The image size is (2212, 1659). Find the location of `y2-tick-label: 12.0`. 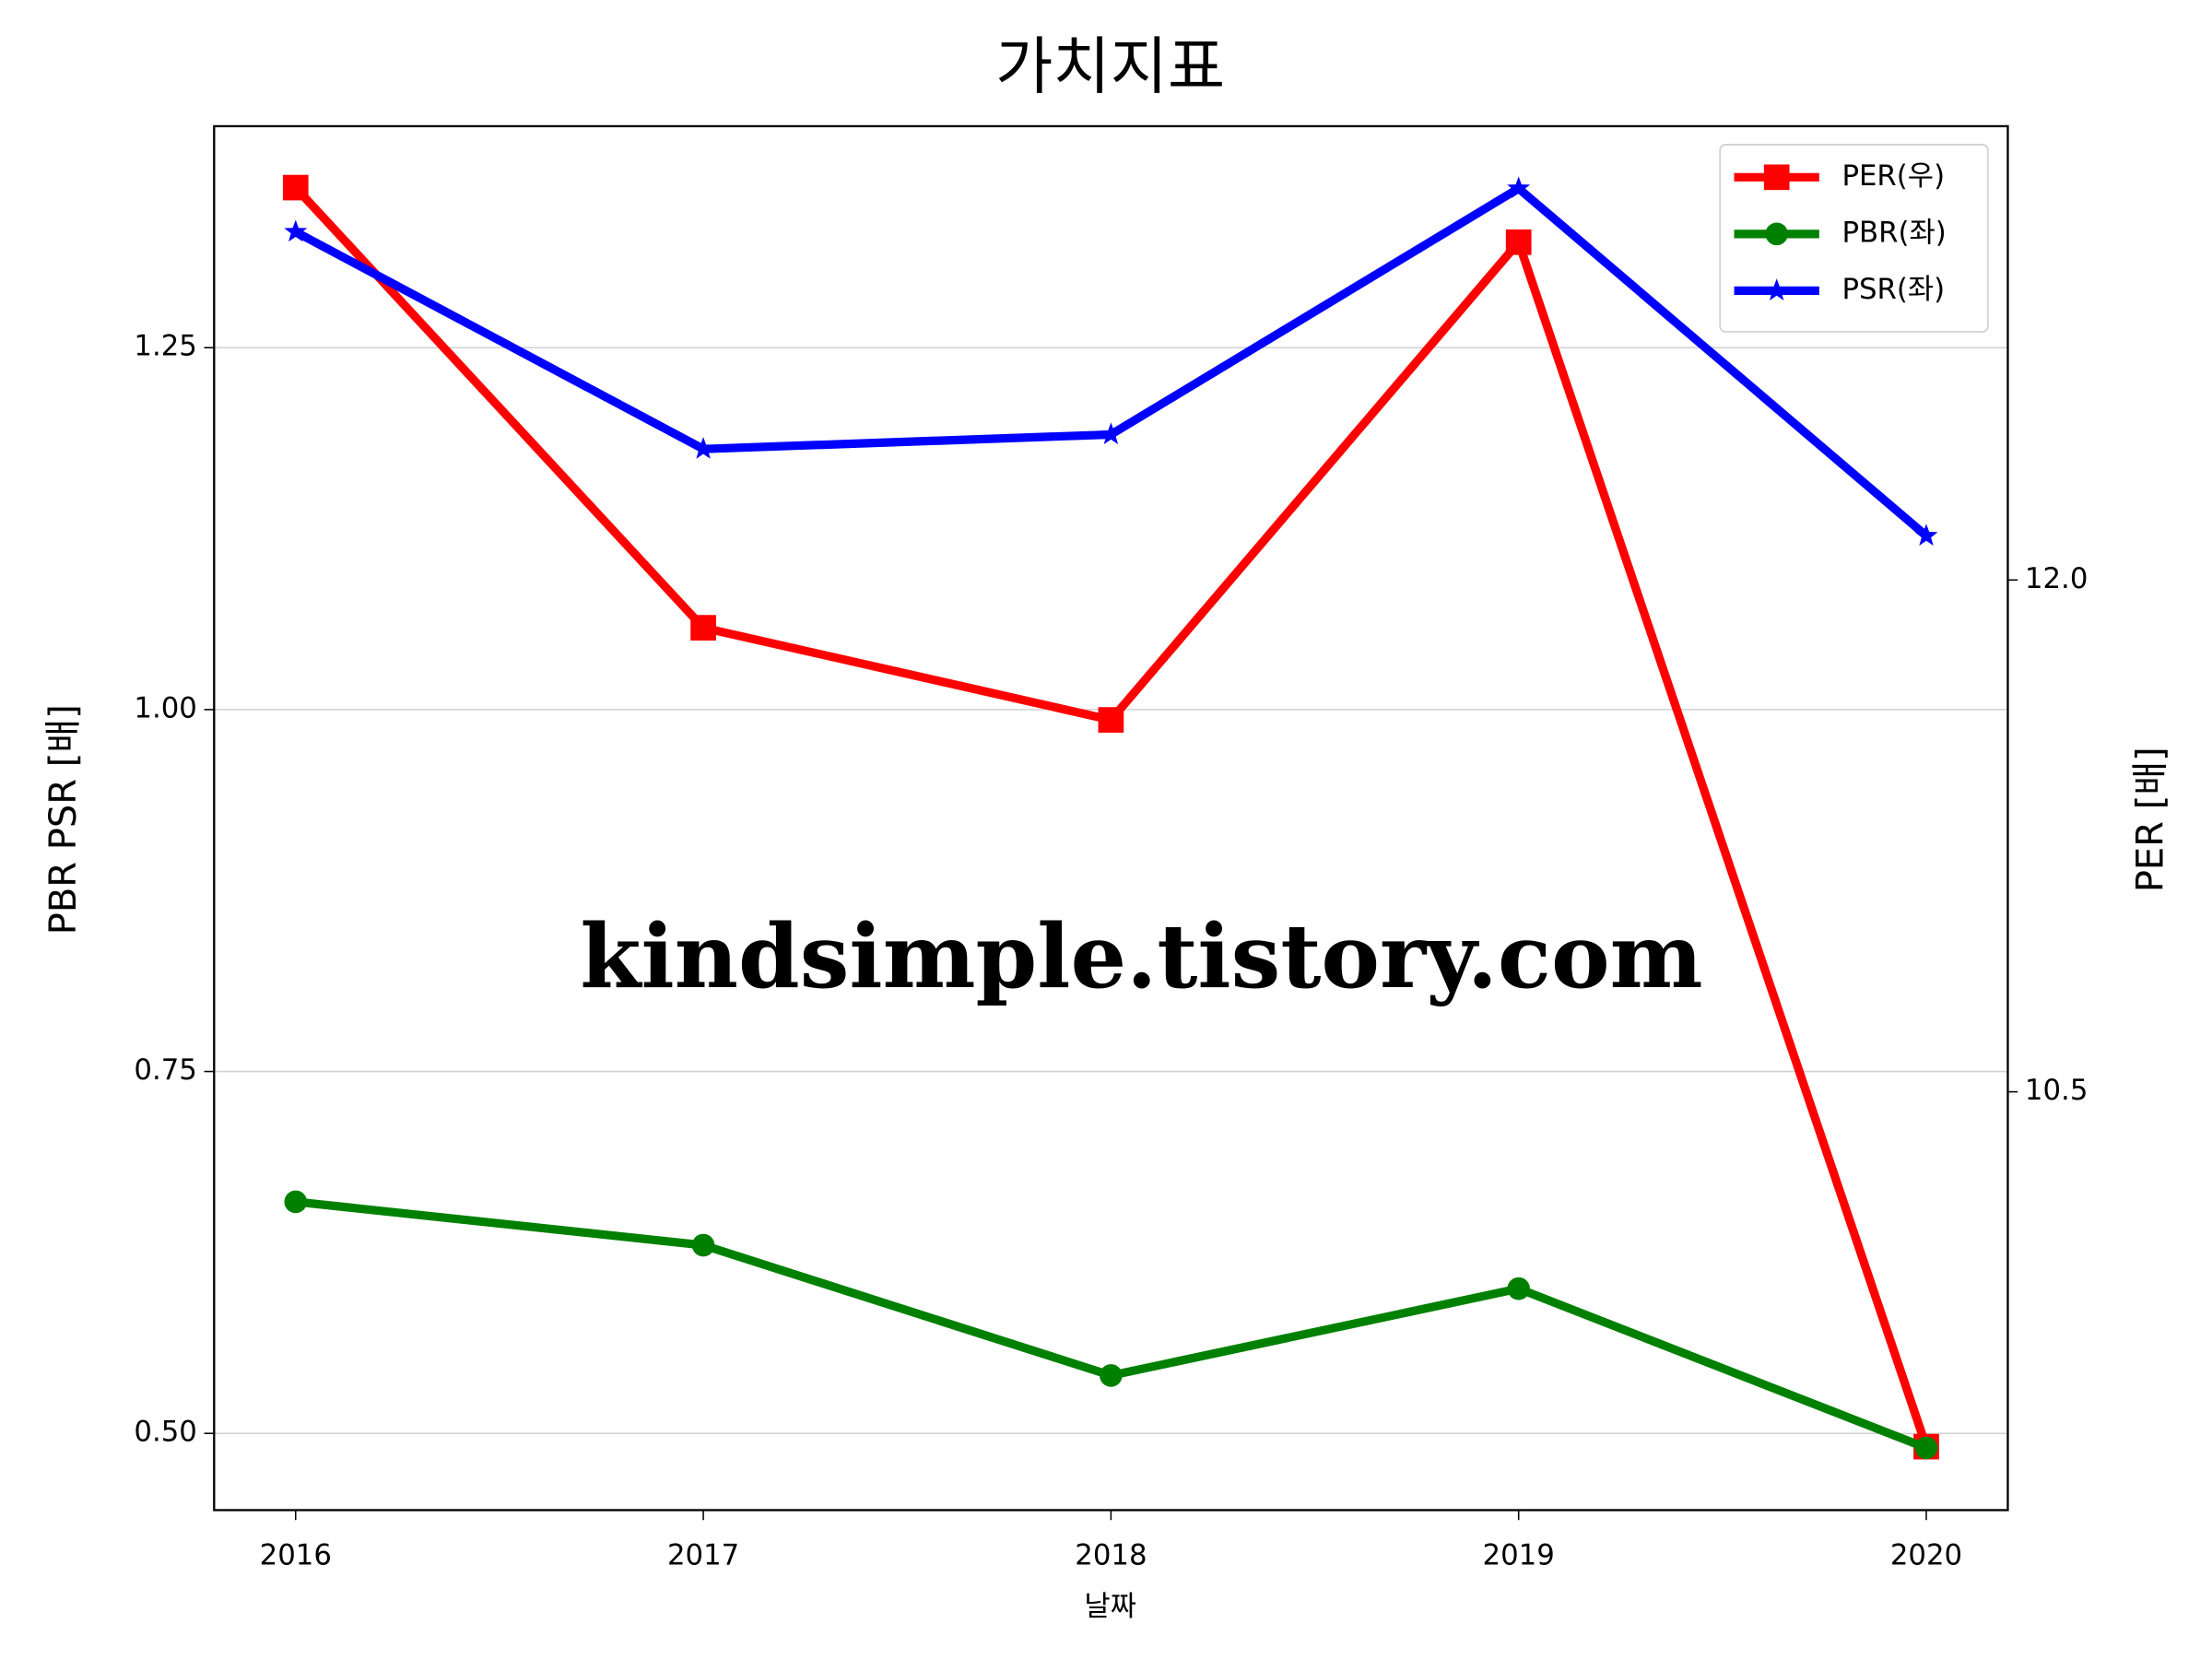

y2-tick-label: 12.0 is located at coordinates (2056, 578).